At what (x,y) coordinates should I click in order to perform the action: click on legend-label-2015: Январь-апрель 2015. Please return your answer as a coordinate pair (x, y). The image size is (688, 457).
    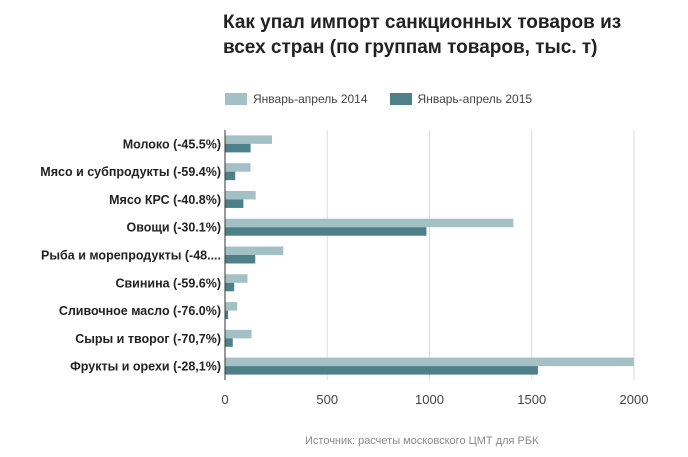
    Looking at the image, I should click on (475, 99).